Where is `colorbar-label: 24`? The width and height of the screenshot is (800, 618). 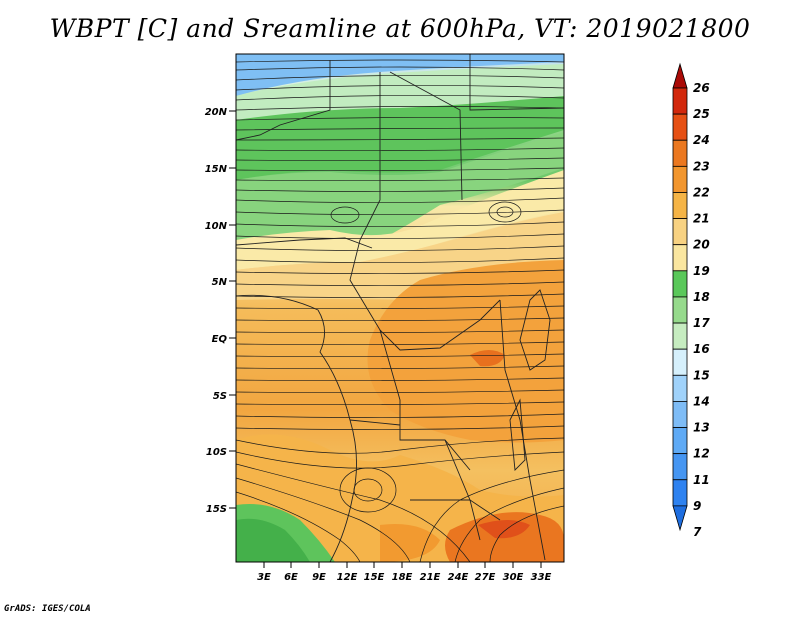 colorbar-label: 24 is located at coordinates (701, 140).